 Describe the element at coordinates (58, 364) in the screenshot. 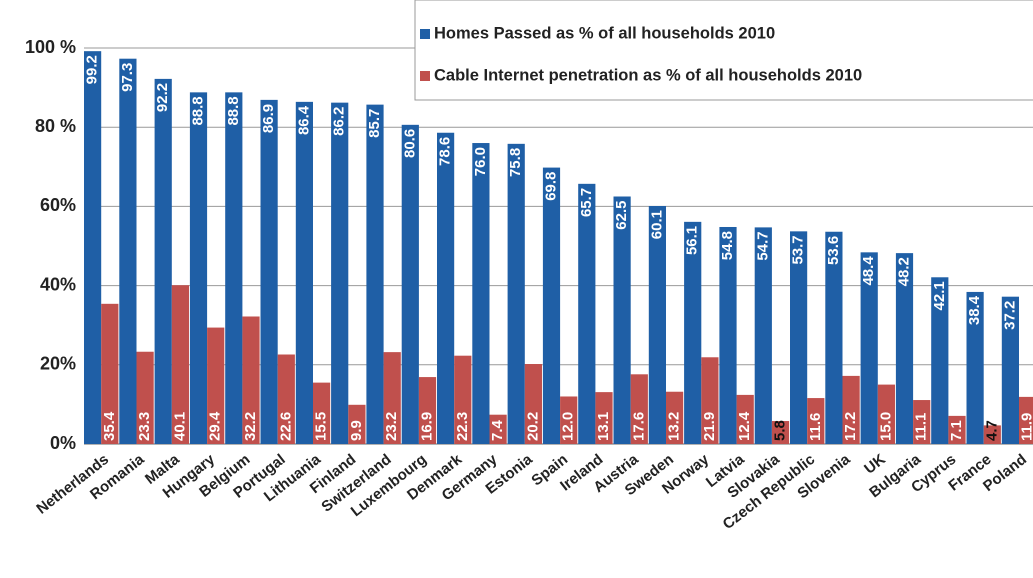

I see `y-tick-label: 20%` at that location.